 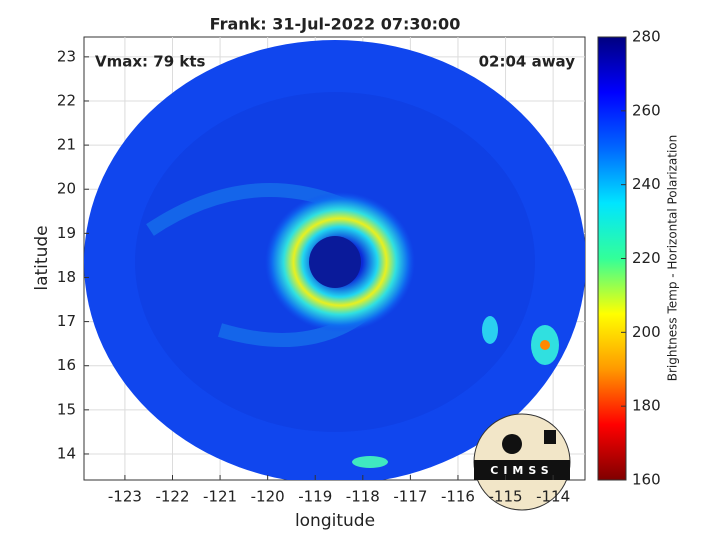 What do you see at coordinates (150, 62) in the screenshot?
I see `vmax-label: Vmax: 79 kts` at bounding box center [150, 62].